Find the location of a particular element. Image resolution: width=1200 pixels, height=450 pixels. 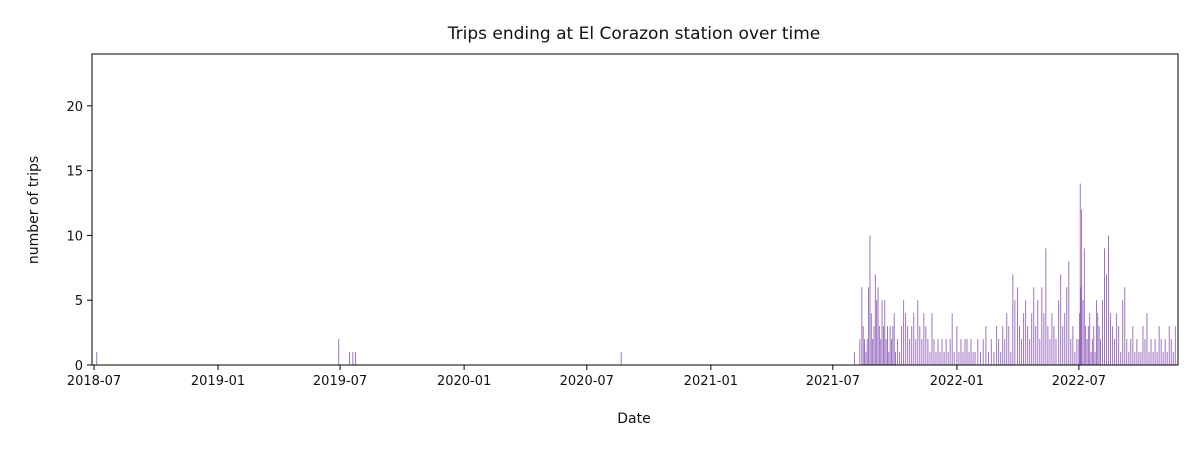

x-tick-label: 2022-01 is located at coordinates (957, 381).